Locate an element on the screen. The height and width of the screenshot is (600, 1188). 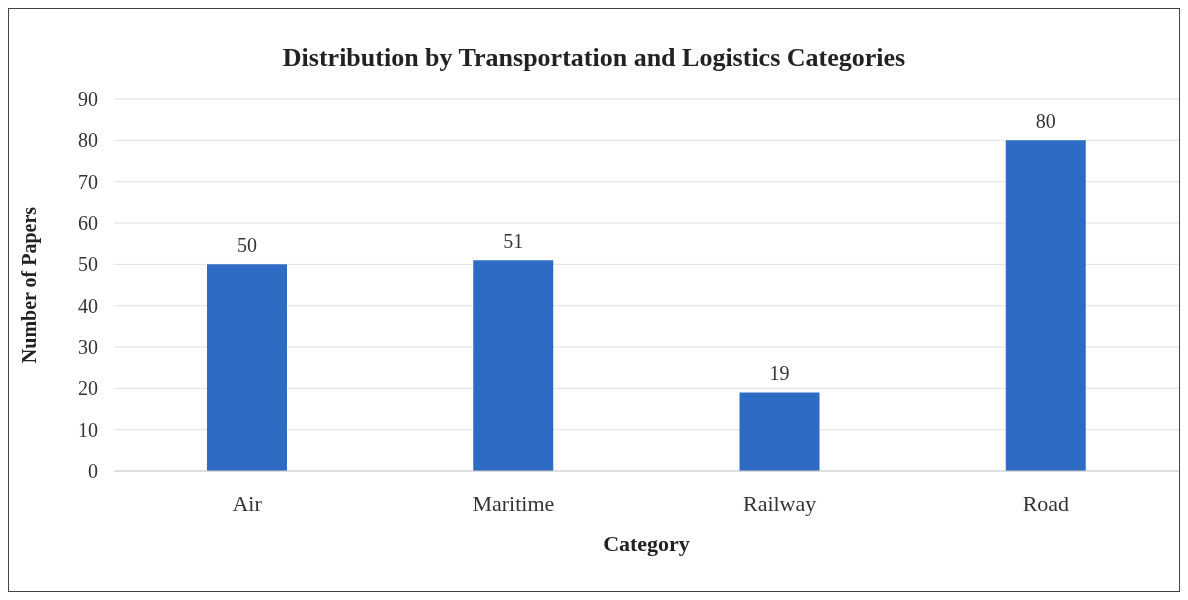
chart-title: Distribution by Transportation and Logistics Categories is located at coordinates (594, 58).